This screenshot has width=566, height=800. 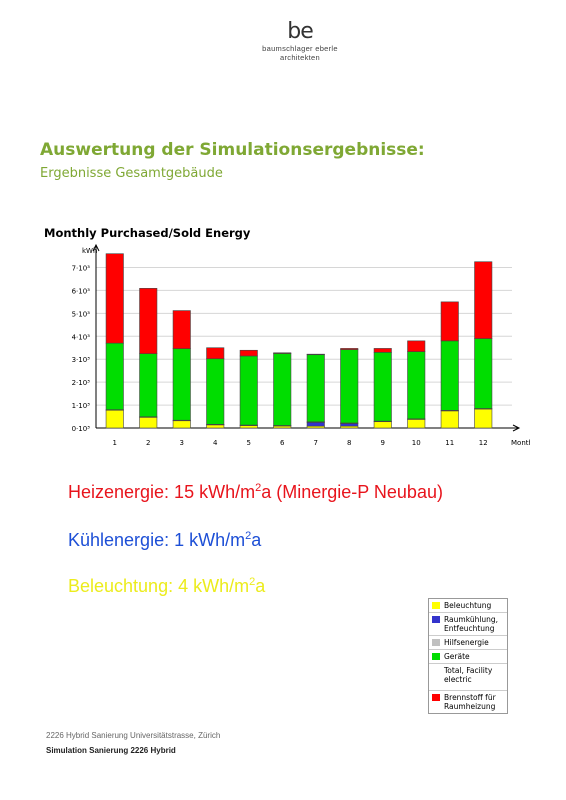 What do you see at coordinates (182, 443) in the screenshot?
I see `x-tick-label: 3` at bounding box center [182, 443].